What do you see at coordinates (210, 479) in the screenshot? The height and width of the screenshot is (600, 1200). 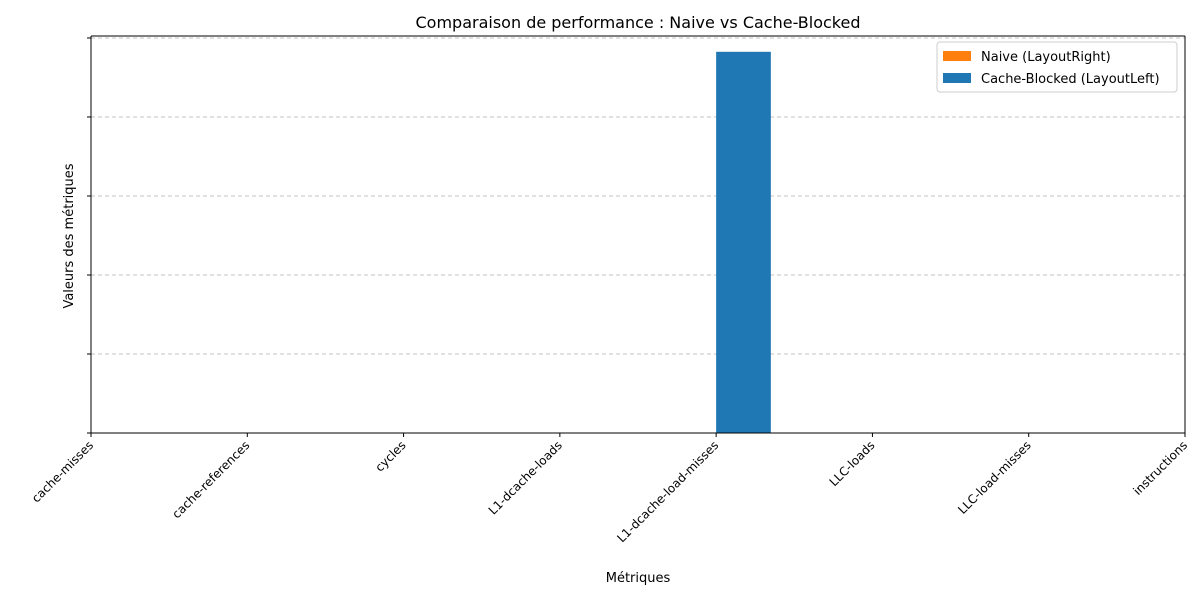 I see `x-tick-label: cache-references` at bounding box center [210, 479].